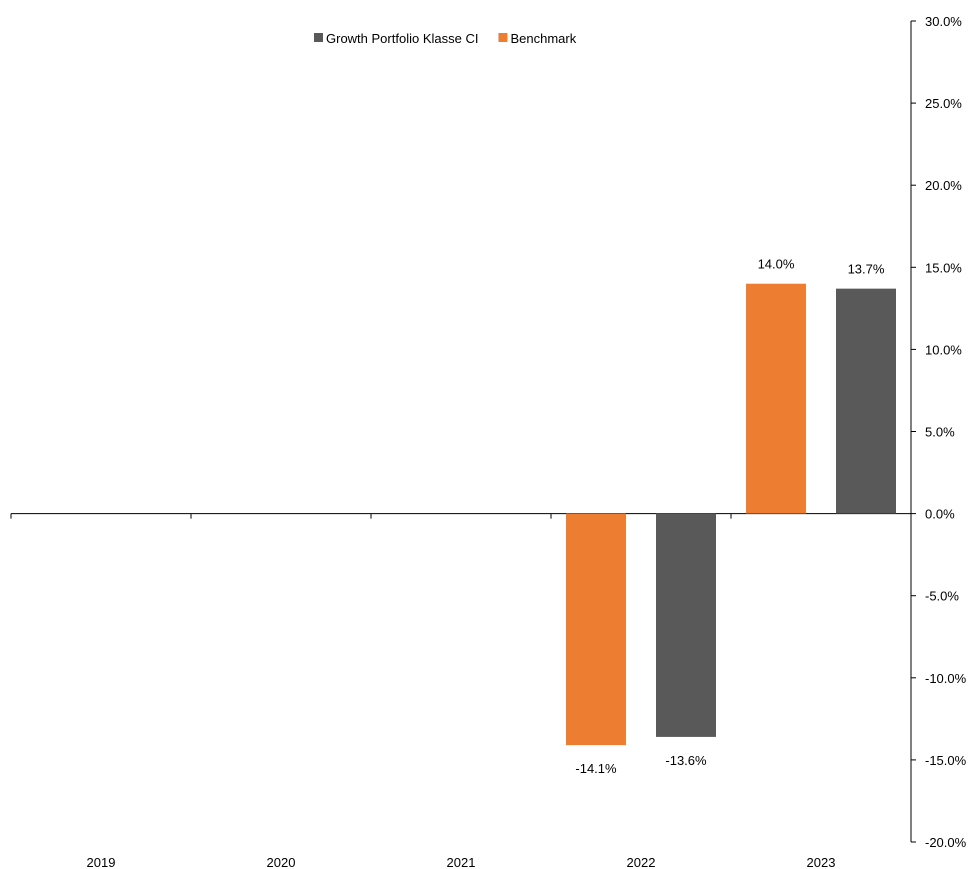  What do you see at coordinates (686, 760) in the screenshot?
I see `data-label: -13.6%` at bounding box center [686, 760].